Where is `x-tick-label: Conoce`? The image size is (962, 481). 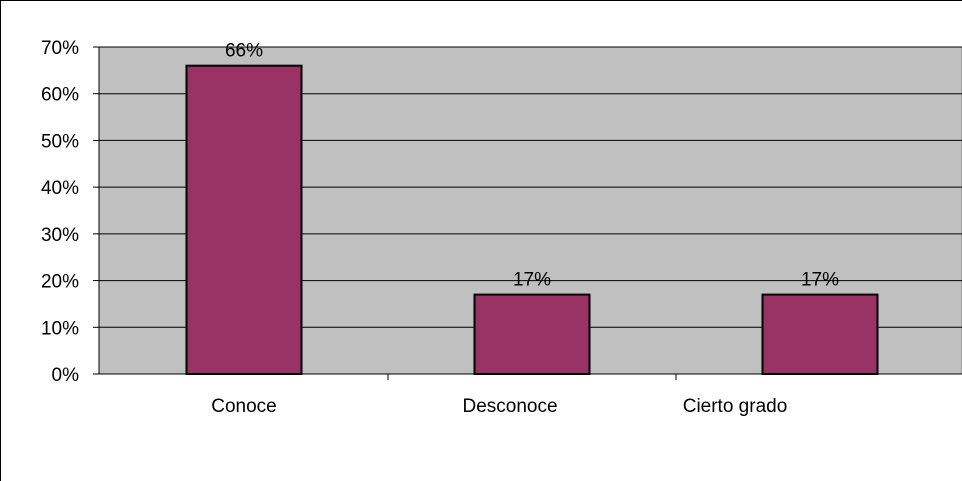
x-tick-label: Conoce is located at coordinates (244, 406).